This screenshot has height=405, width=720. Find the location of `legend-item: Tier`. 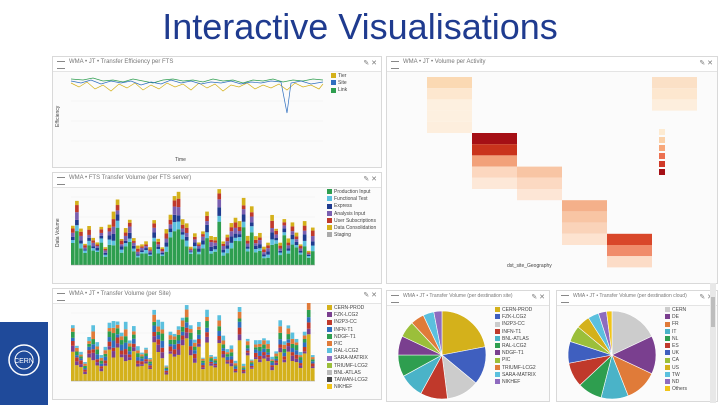

legend-item: Tier is located at coordinates (339, 76).